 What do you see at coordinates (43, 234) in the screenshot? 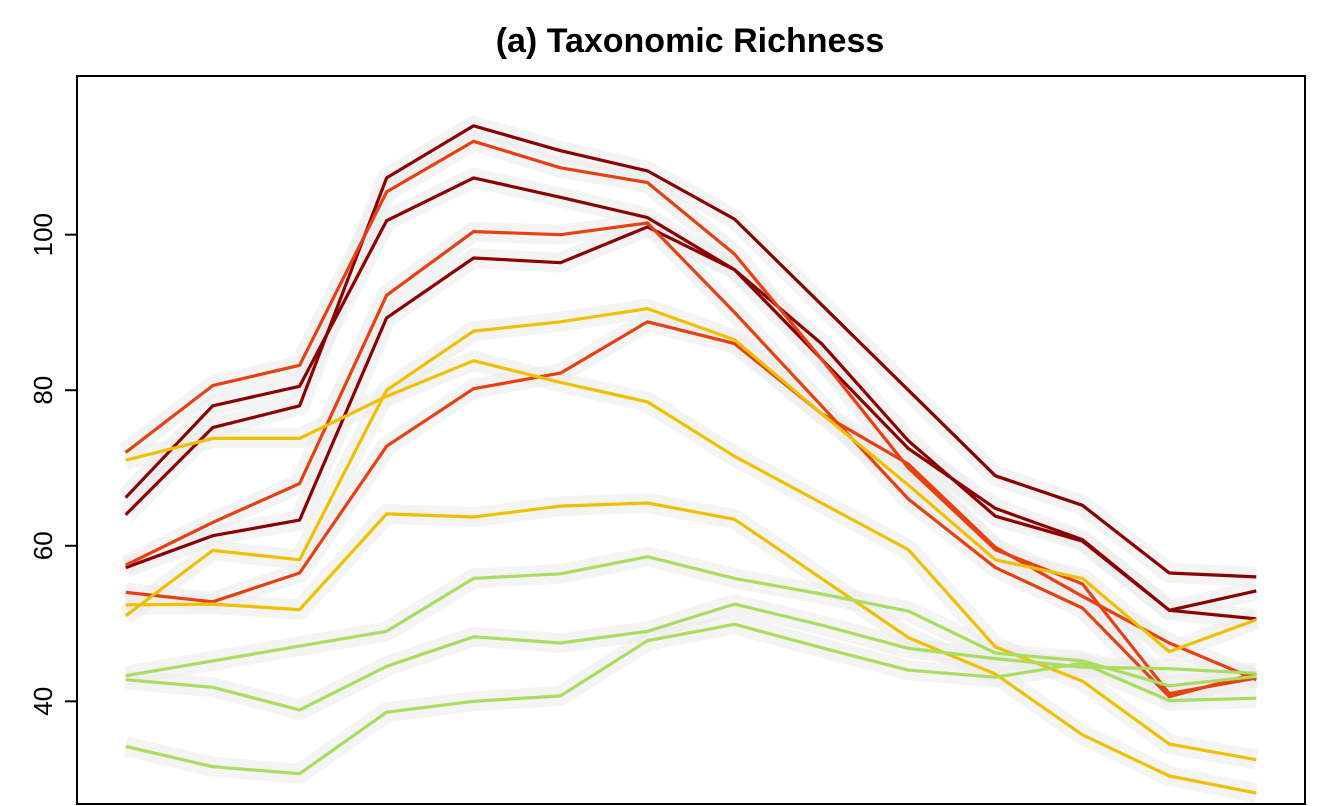
I see `y-tick-label-100: 100` at bounding box center [43, 234].